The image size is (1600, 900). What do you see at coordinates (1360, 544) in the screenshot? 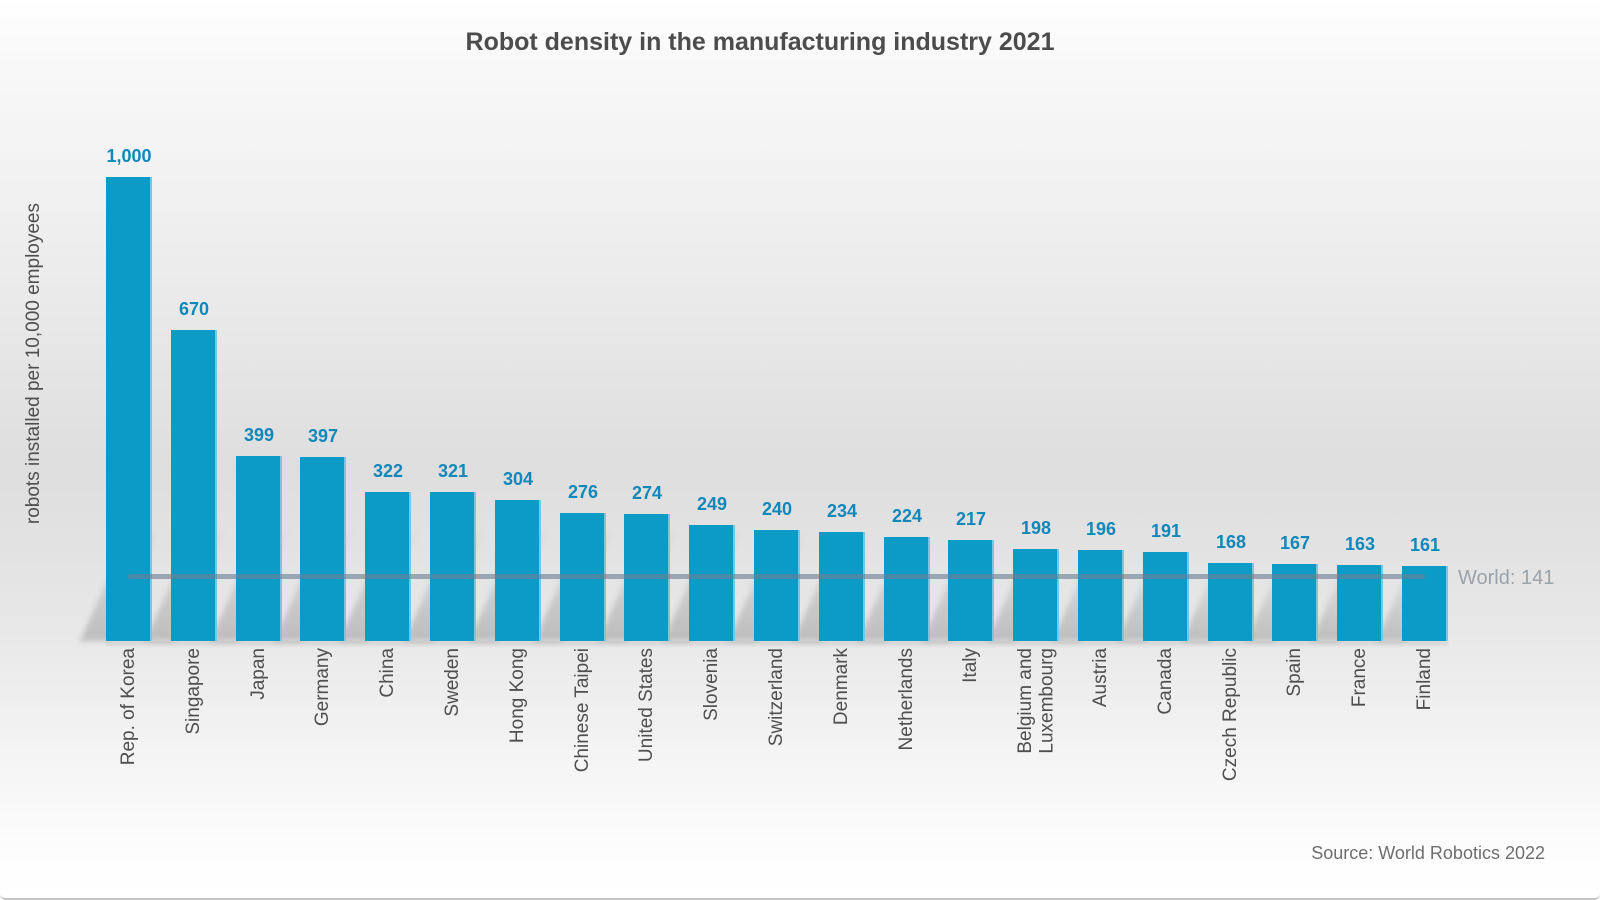
I see `bar-value-label: 163` at bounding box center [1360, 544].